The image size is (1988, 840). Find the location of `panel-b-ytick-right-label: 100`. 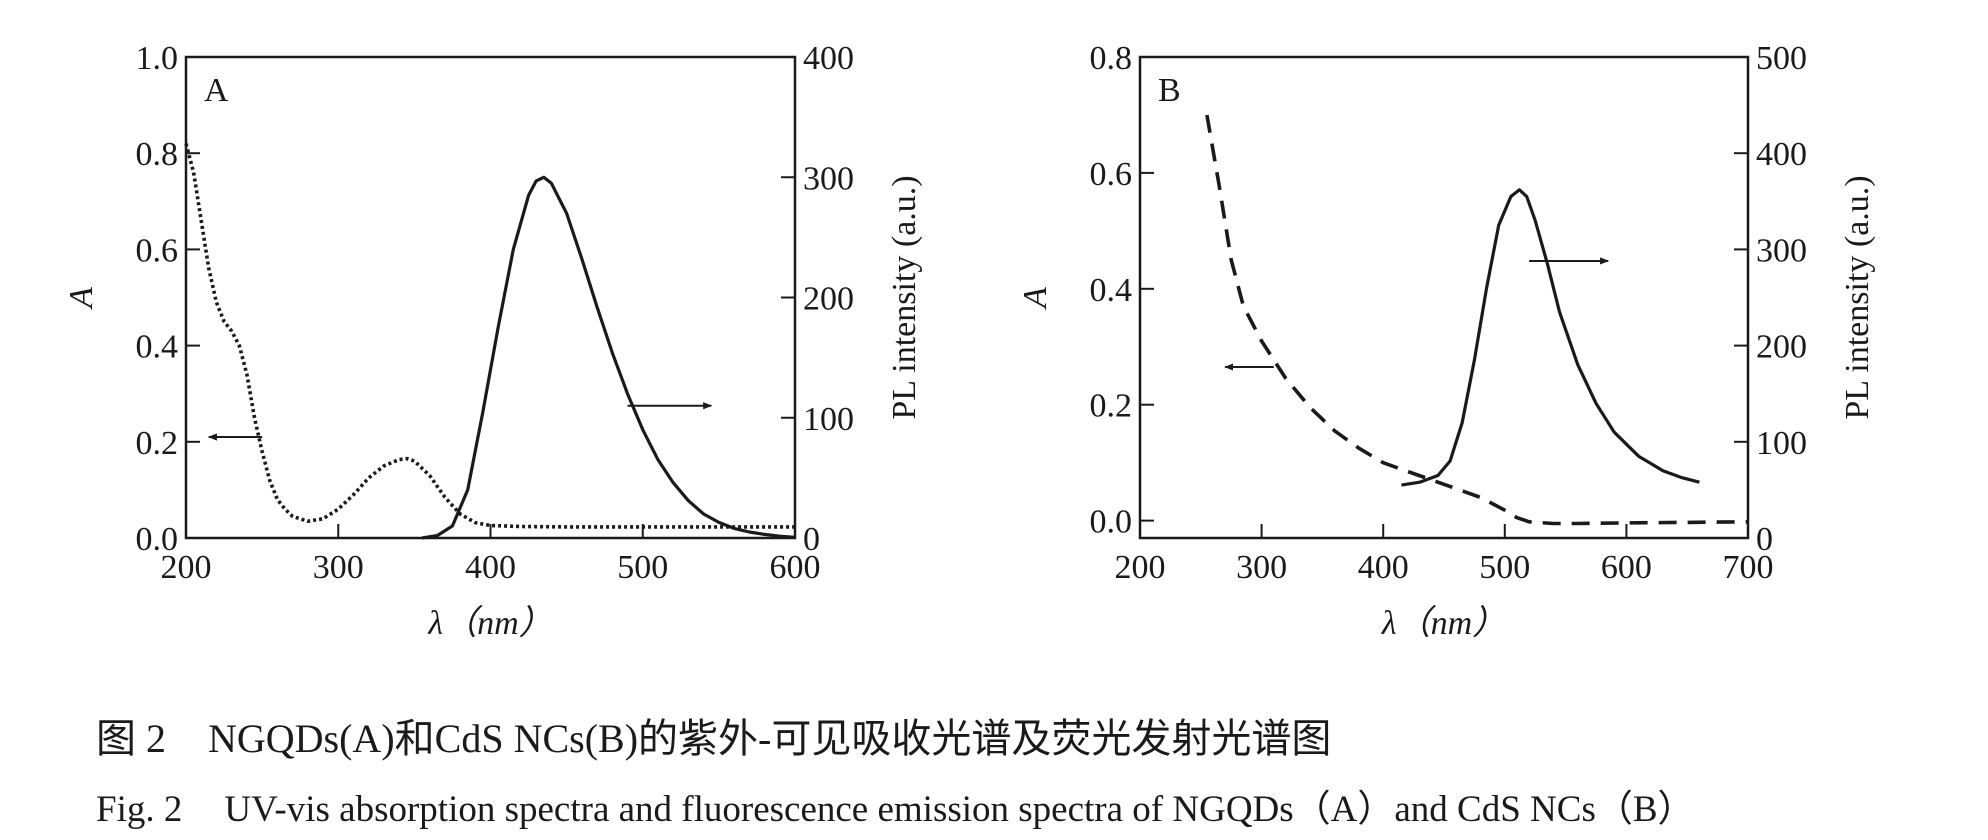

panel-b-ytick-right-label: 100 is located at coordinates (1781, 443).